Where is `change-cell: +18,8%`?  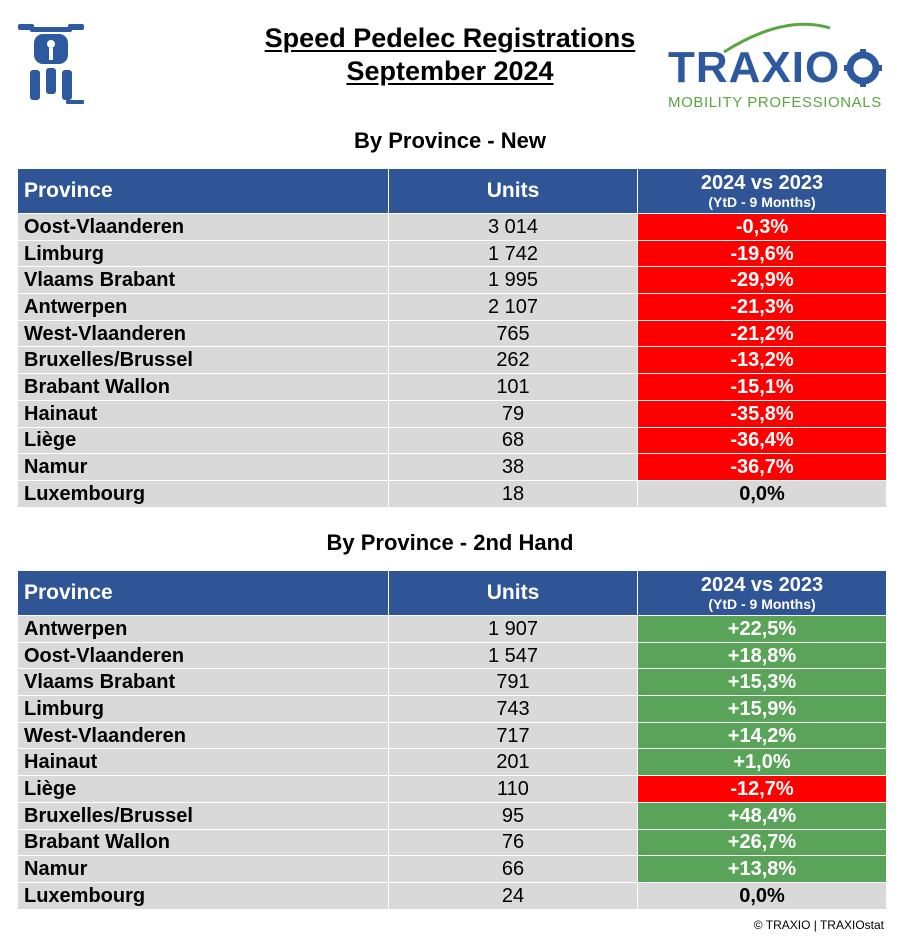 change-cell: +18,8% is located at coordinates (762, 655).